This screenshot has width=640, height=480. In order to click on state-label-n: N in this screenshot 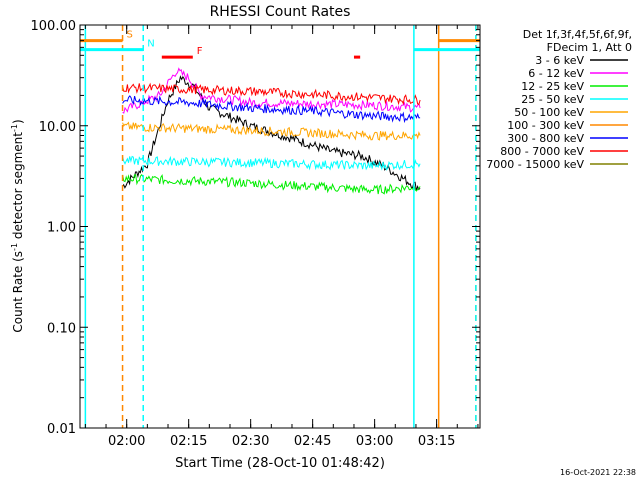, I will do `click(150, 44)`.